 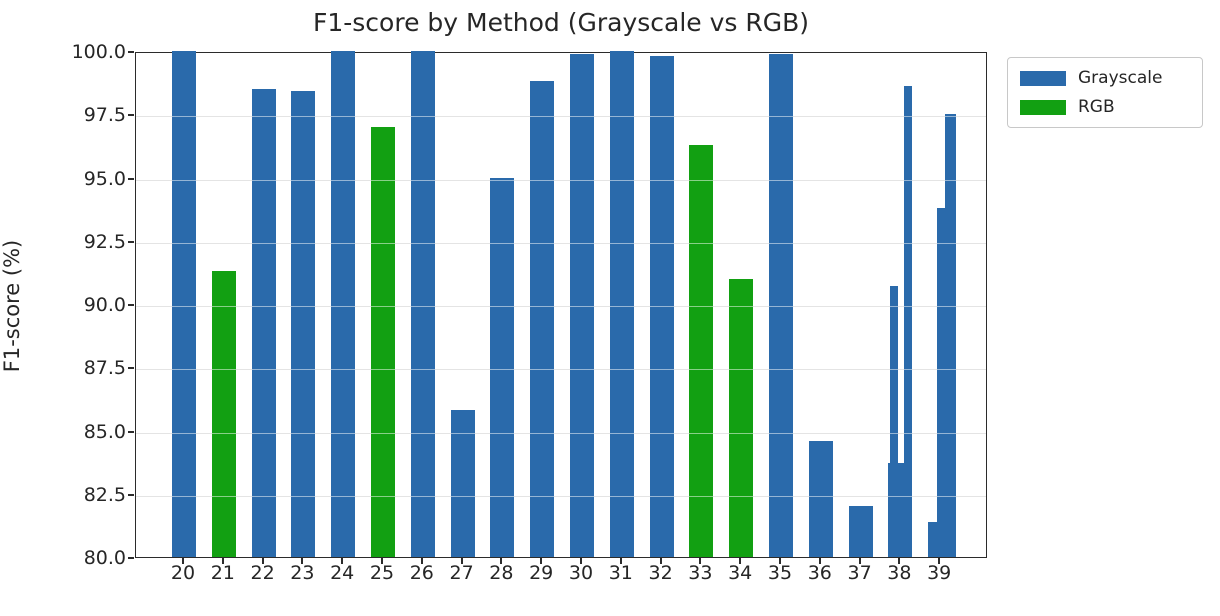 What do you see at coordinates (104, 305) in the screenshot?
I see `y-tick-label: 90.0` at bounding box center [104, 305].